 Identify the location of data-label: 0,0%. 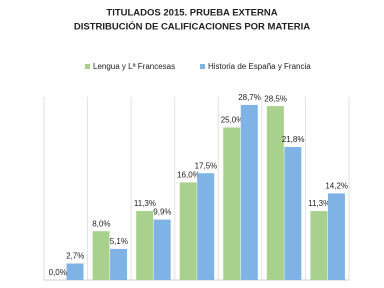
(58, 272).